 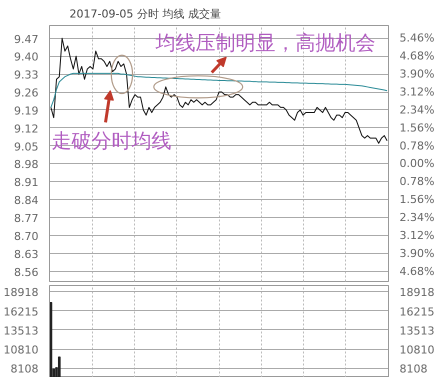 I want to click on y-tick-label: 13513, so click(x=21, y=331).